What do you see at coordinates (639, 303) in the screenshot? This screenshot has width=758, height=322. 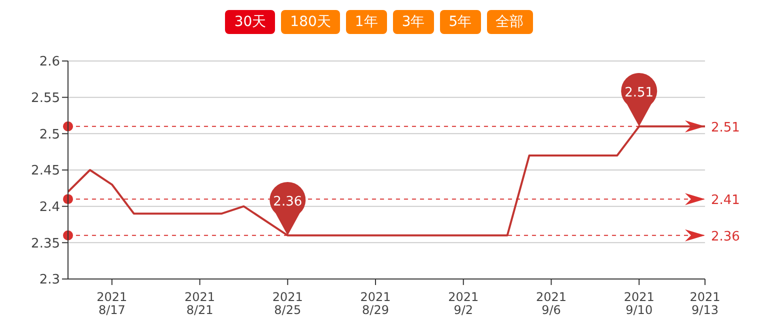 I see `x-tick-label: 2021 9/10` at bounding box center [639, 303].